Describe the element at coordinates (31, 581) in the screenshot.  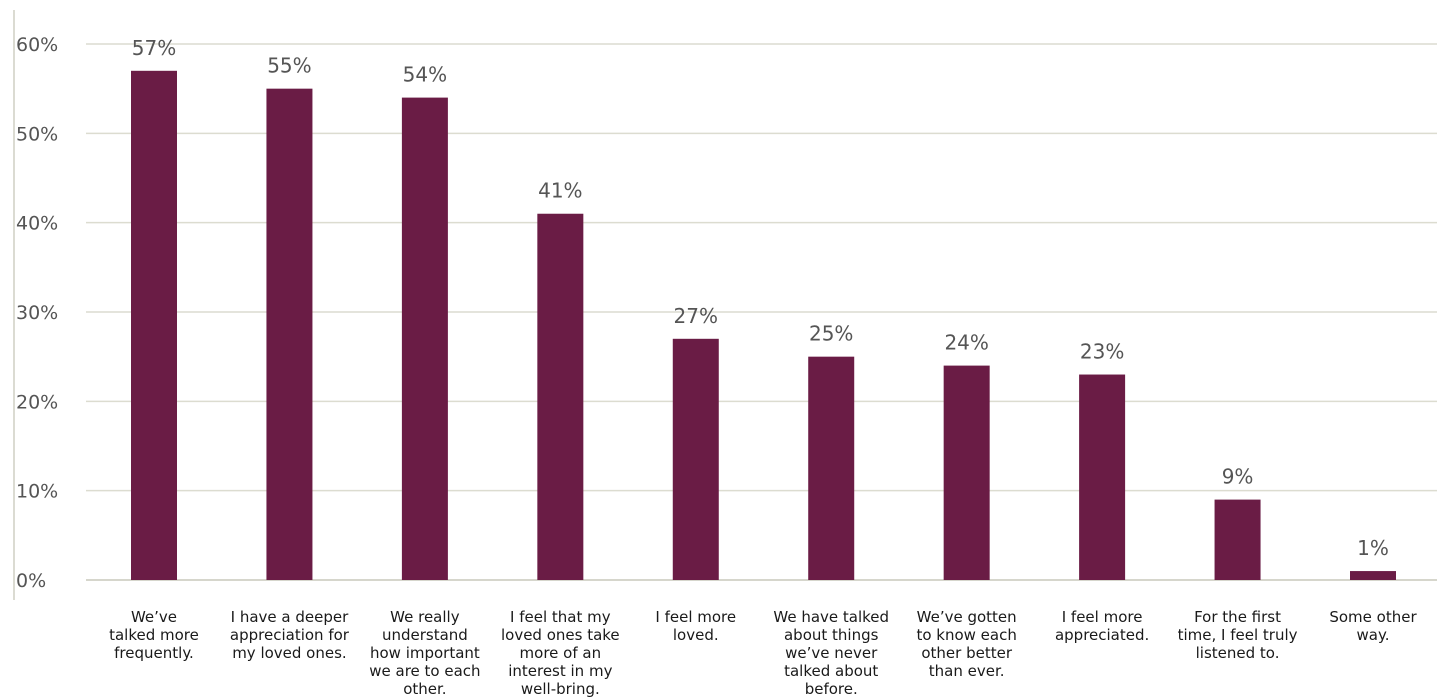
I see `y-tick-label: 0%` at that location.